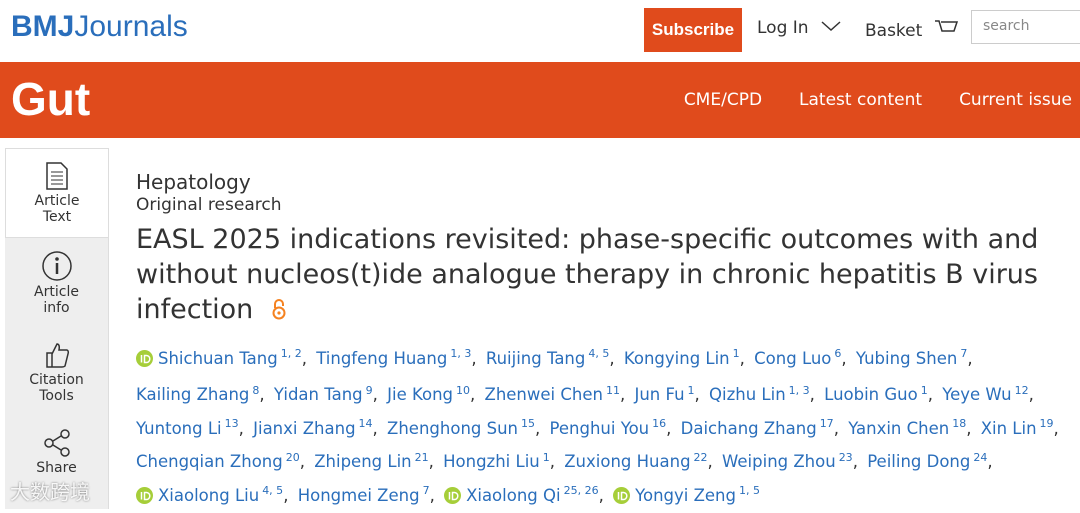 This screenshot has height=513, width=1080. I want to click on author-name: Zhipeng Lin, so click(363, 461).